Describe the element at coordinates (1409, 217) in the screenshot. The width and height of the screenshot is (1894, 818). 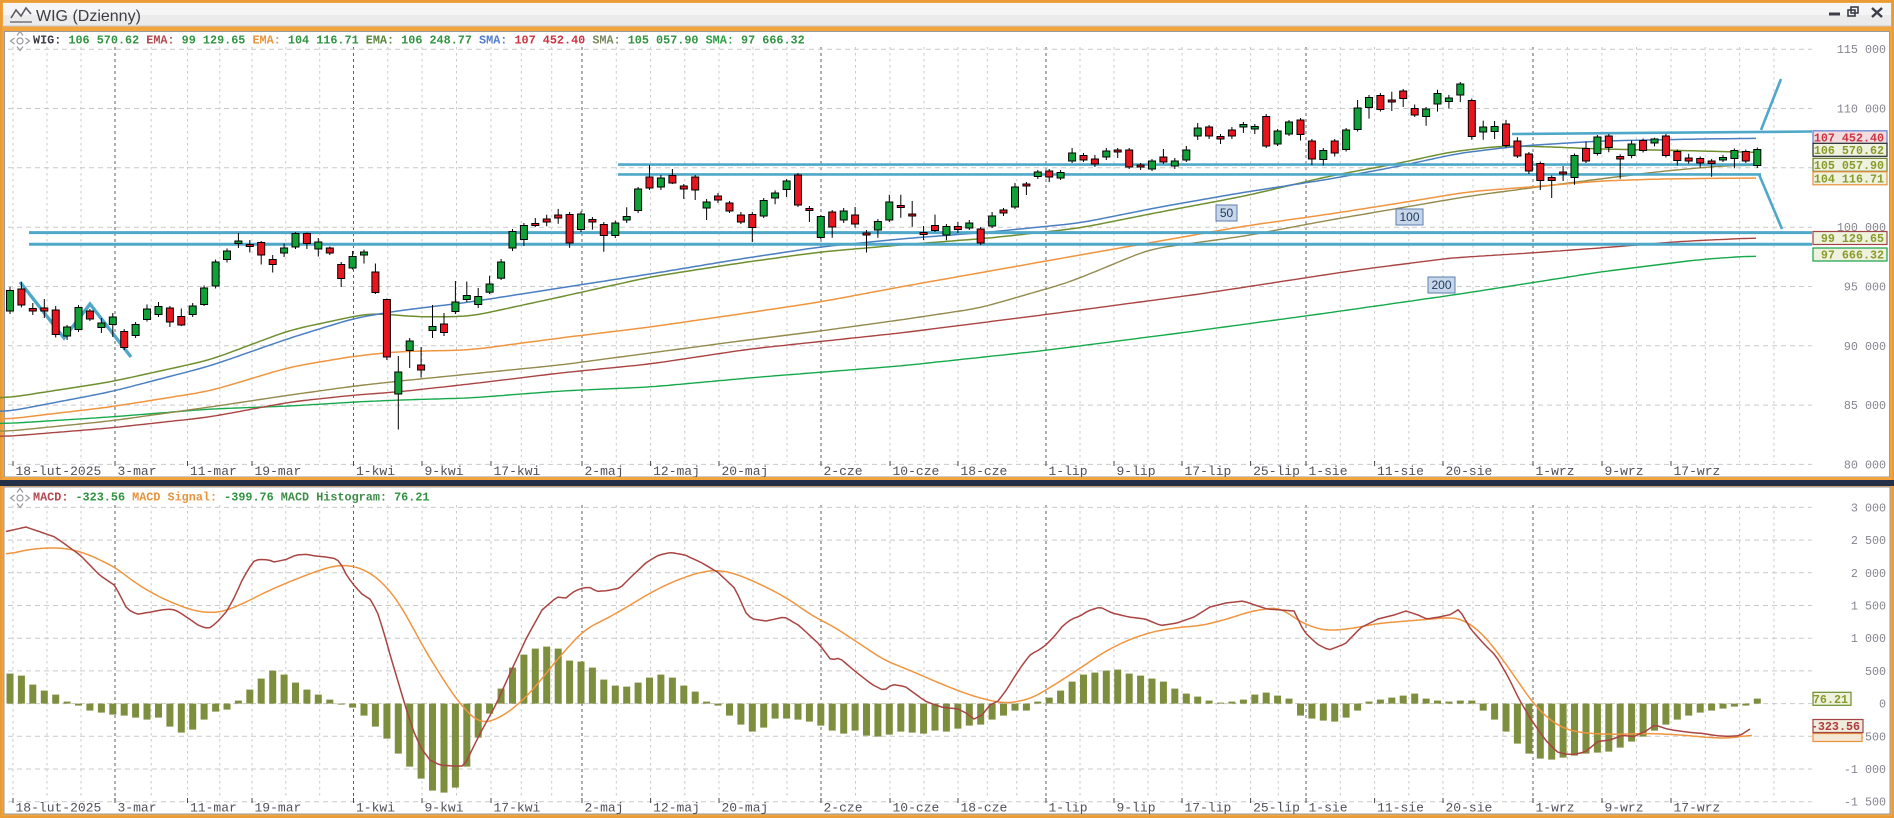
I see `svg-text: 100` at that location.